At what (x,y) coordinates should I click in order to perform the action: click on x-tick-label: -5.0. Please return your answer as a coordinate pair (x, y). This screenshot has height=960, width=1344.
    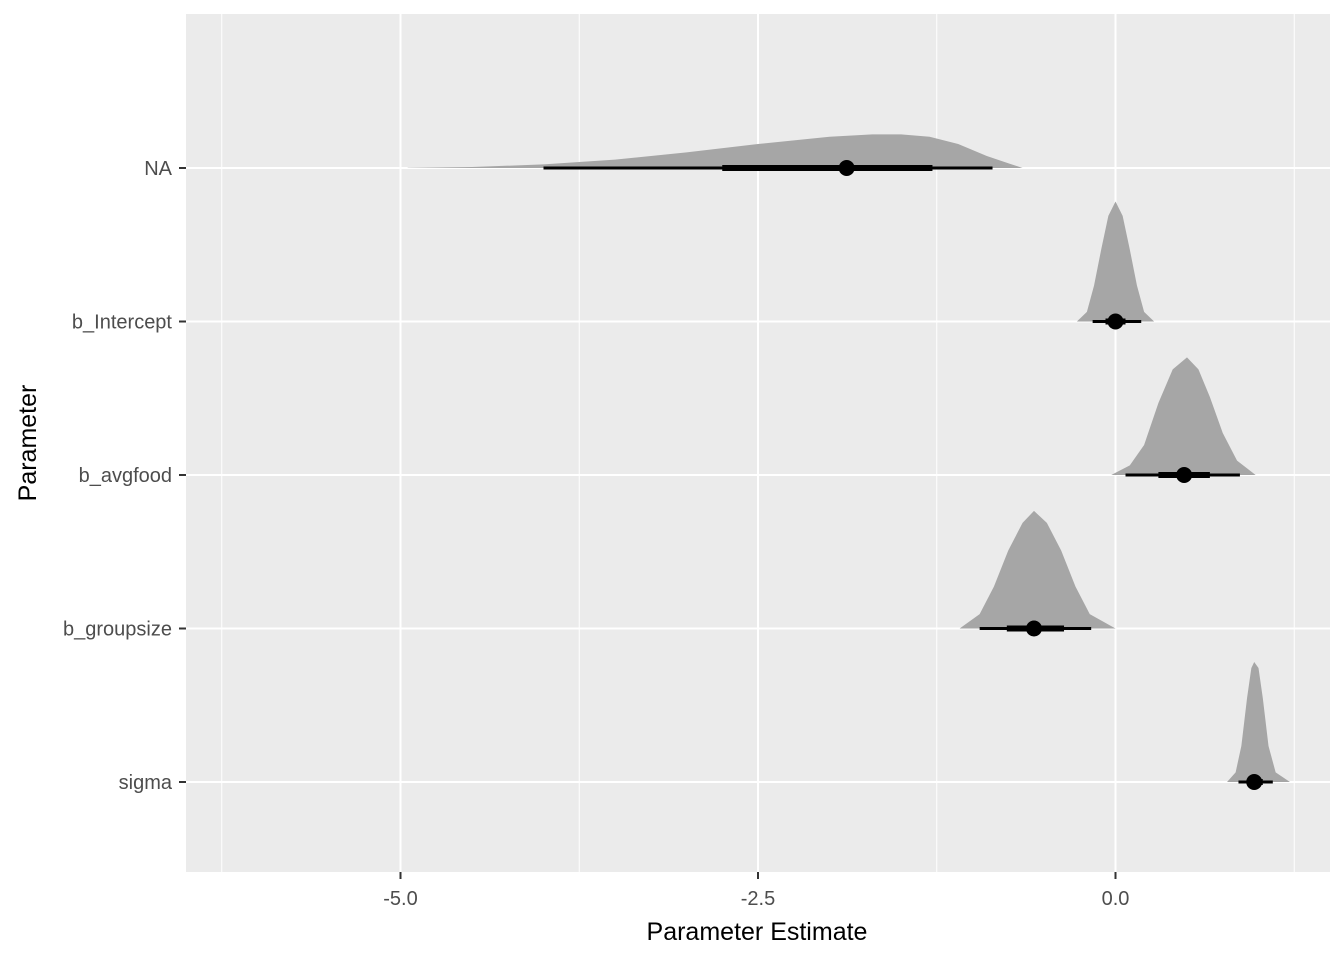
    Looking at the image, I should click on (400, 899).